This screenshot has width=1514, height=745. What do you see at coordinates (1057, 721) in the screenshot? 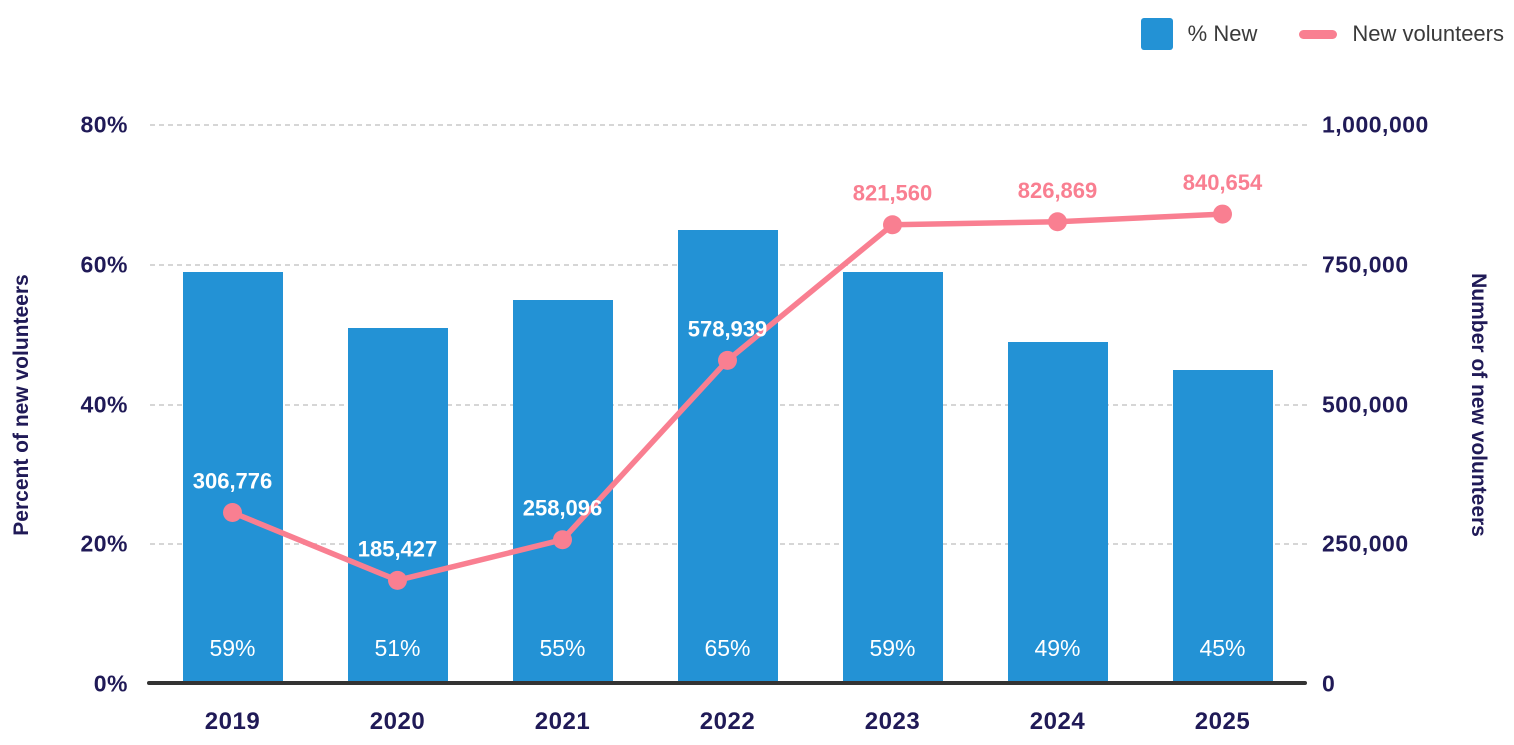
I see `x-axis-label: 2024` at bounding box center [1057, 721].